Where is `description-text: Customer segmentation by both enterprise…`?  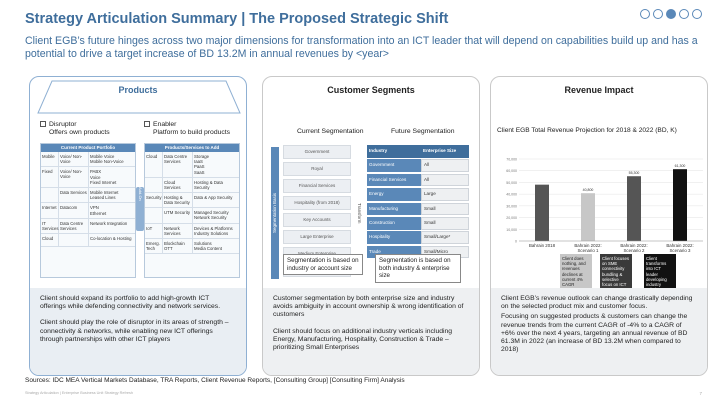
description-text: Customer segmentation by both enterprise… is located at coordinates (368, 307).